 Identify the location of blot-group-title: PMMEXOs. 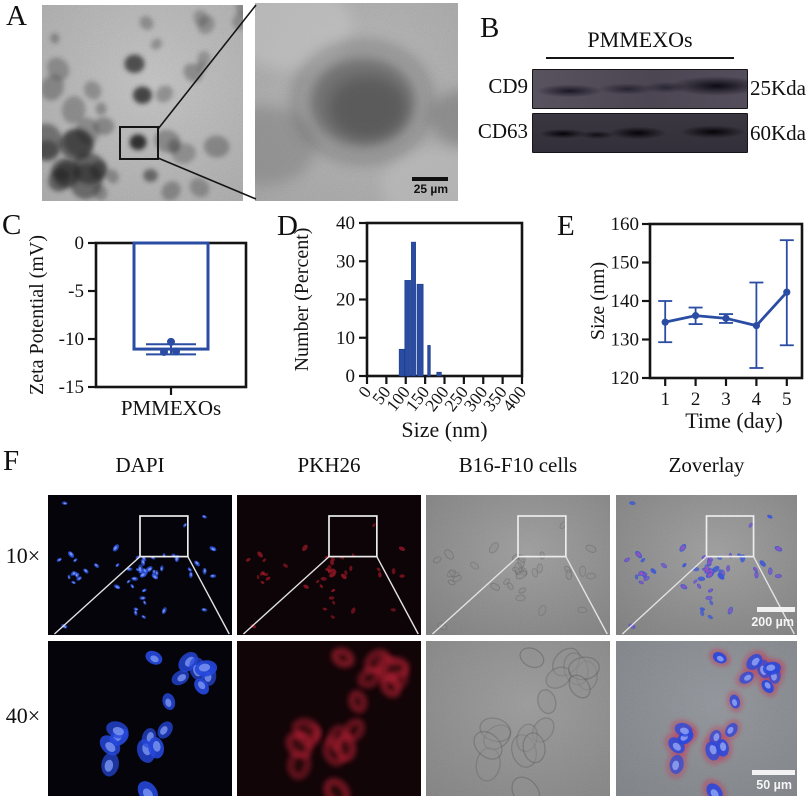
(640, 39).